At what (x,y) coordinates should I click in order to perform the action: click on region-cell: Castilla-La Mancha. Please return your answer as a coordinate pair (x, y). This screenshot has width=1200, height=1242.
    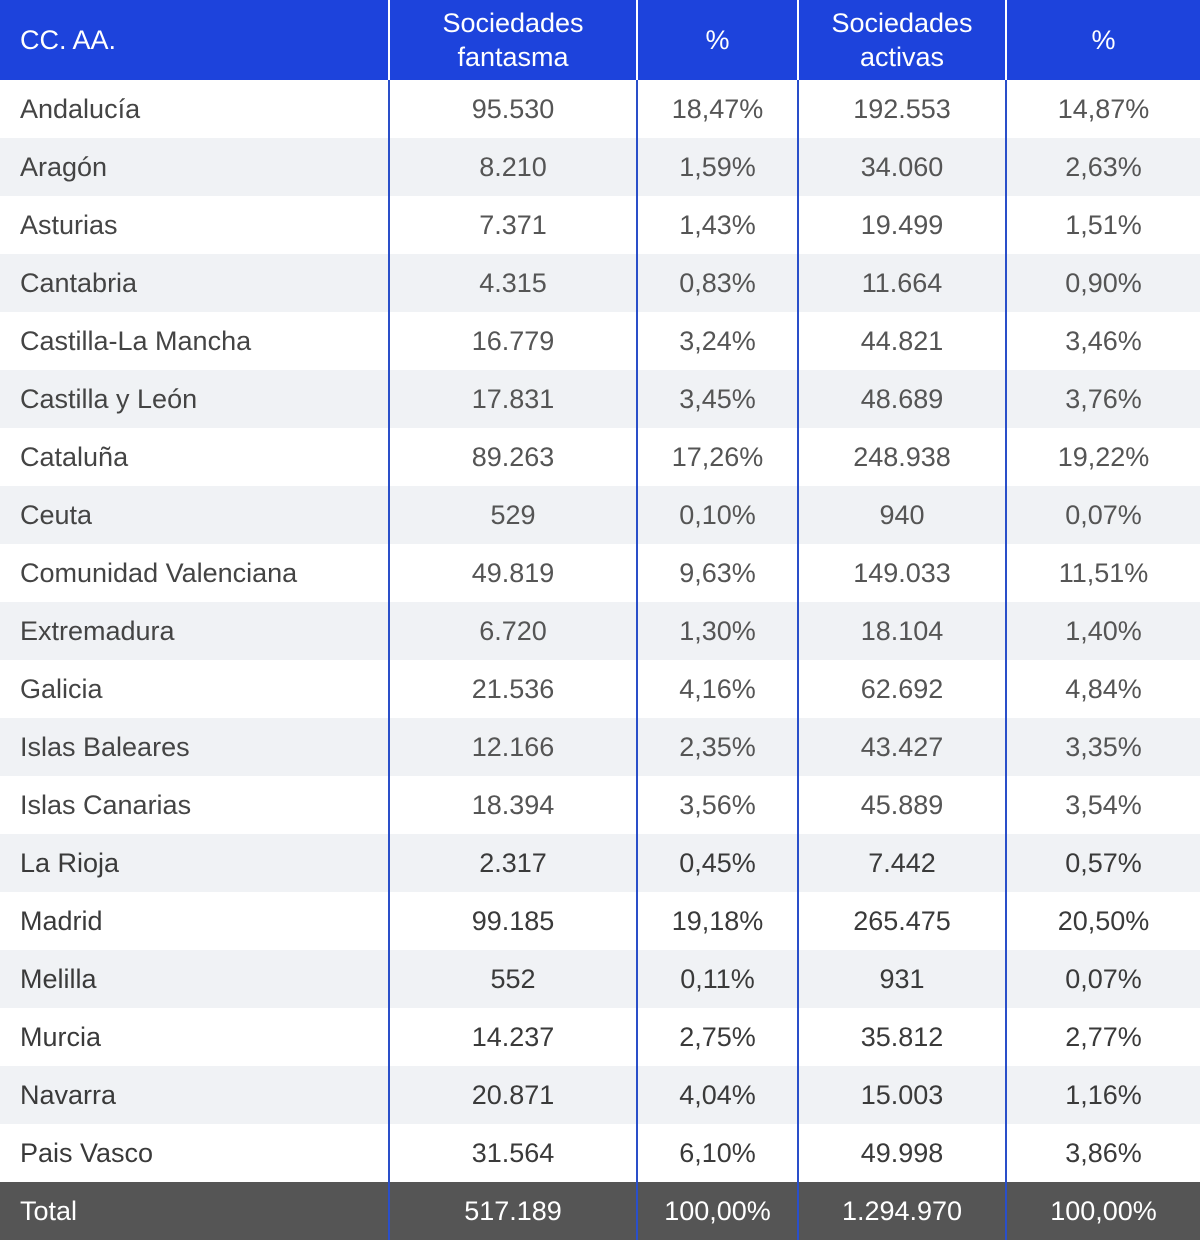
    Looking at the image, I should click on (136, 340).